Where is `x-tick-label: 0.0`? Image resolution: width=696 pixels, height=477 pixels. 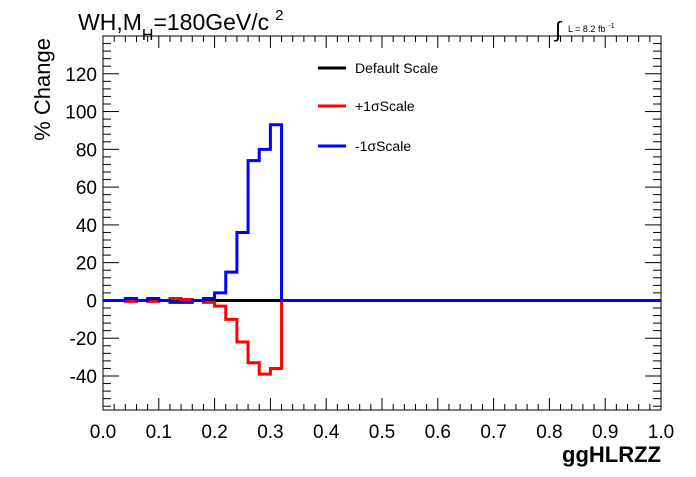
x-tick-label: 0.0 is located at coordinates (103, 432).